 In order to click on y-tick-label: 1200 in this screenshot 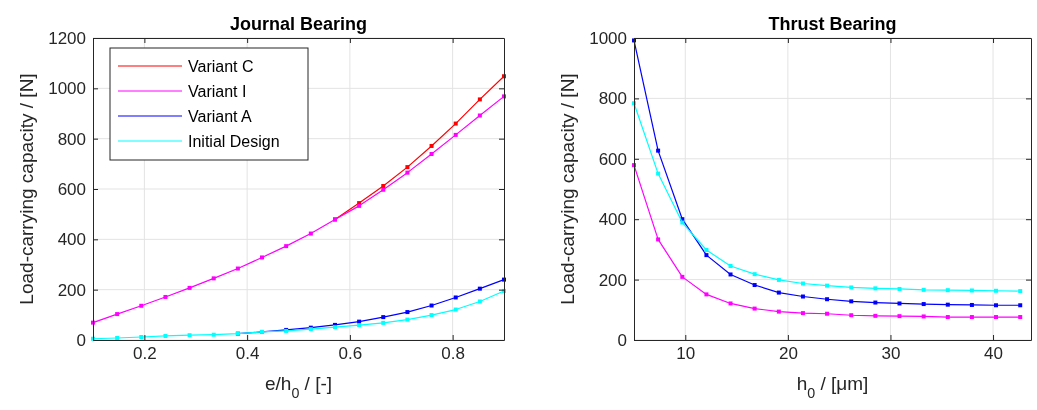, I will do `click(67, 38)`.